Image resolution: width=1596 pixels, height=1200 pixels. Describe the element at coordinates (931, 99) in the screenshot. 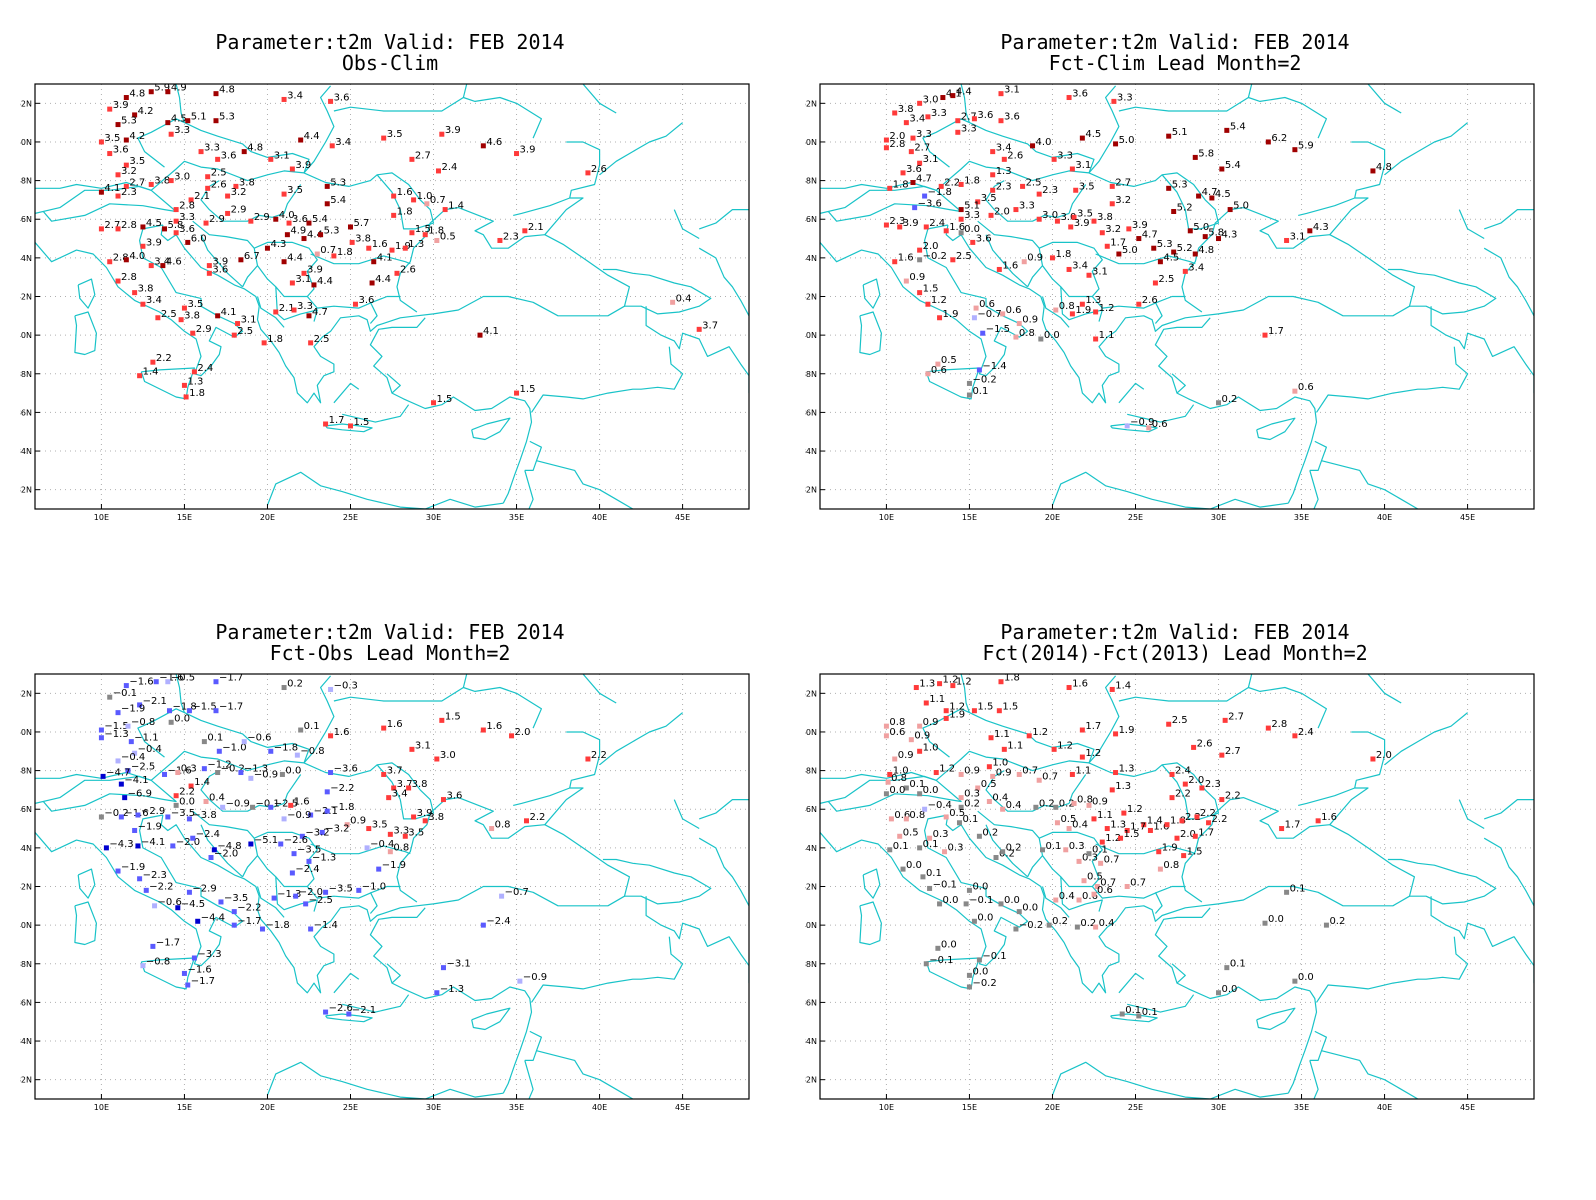

I see `station-value-label: 3.0` at that location.